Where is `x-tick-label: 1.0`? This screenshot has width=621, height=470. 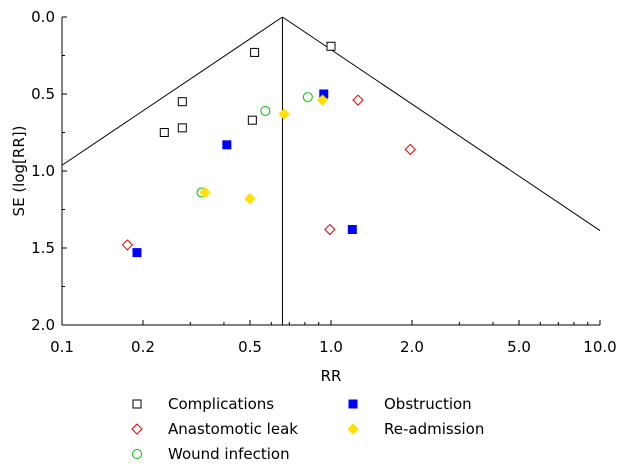 x-tick-label: 1.0 is located at coordinates (331, 347).